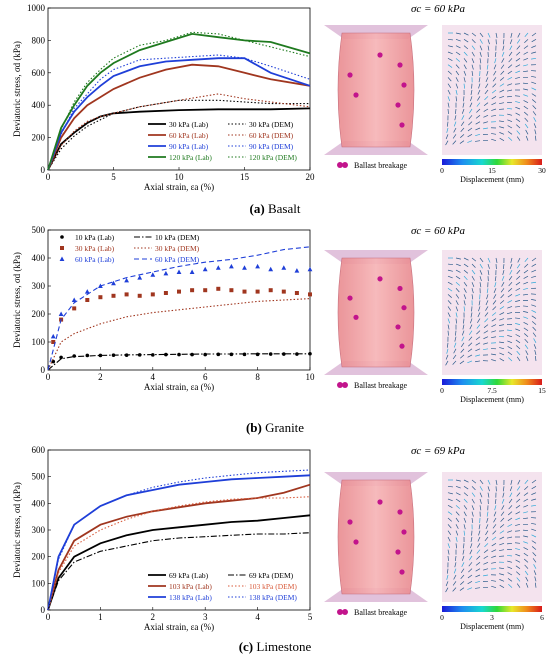 Image resolution: width=550 pixels, height=661 pixels. I want to click on legend-label: 138 kPa (DEM), so click(273, 597).